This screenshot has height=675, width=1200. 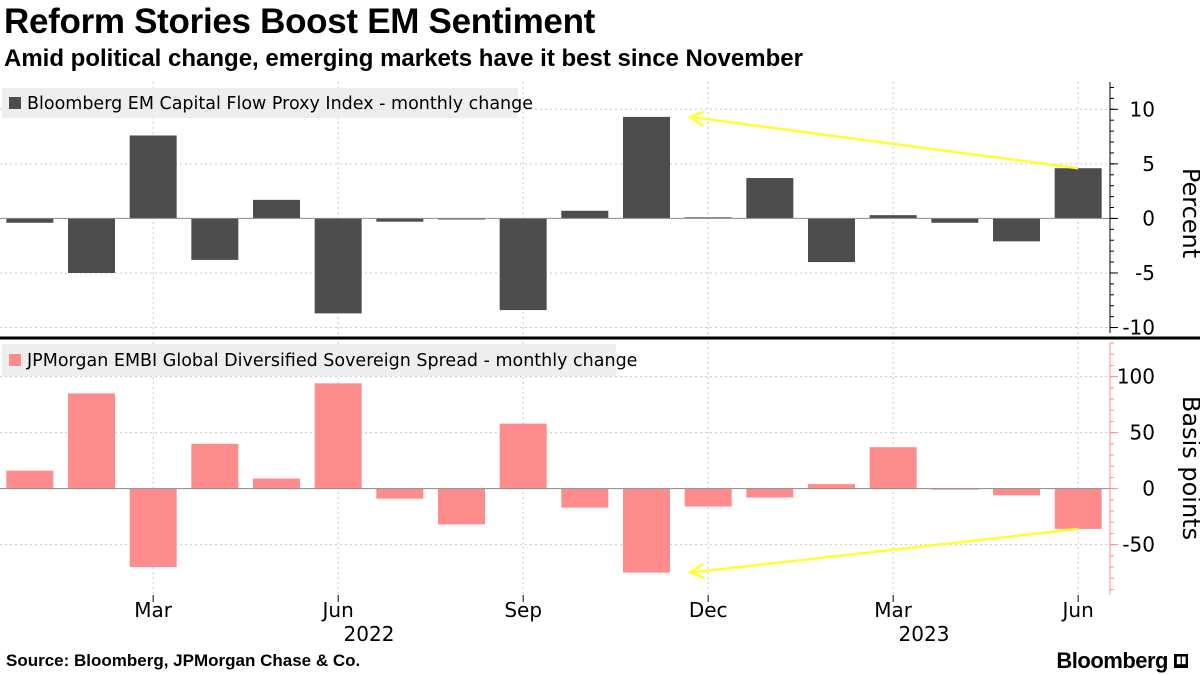 What do you see at coordinates (1142, 109) in the screenshot?
I see `y-tick-label: 10` at bounding box center [1142, 109].